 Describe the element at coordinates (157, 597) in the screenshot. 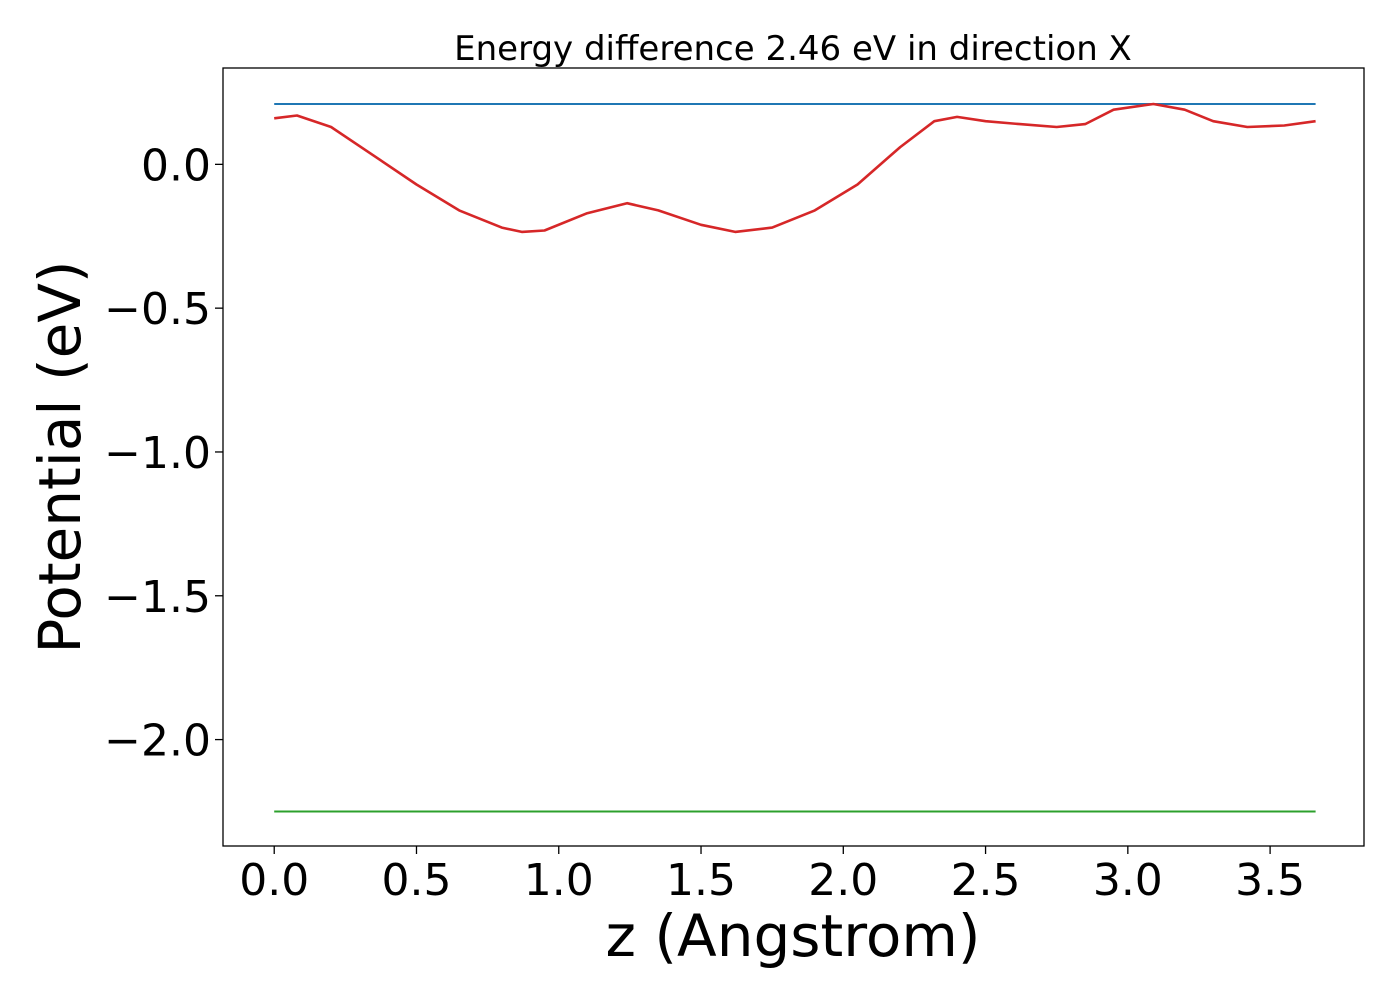

I see `y-tick-label: −1.5` at that location.